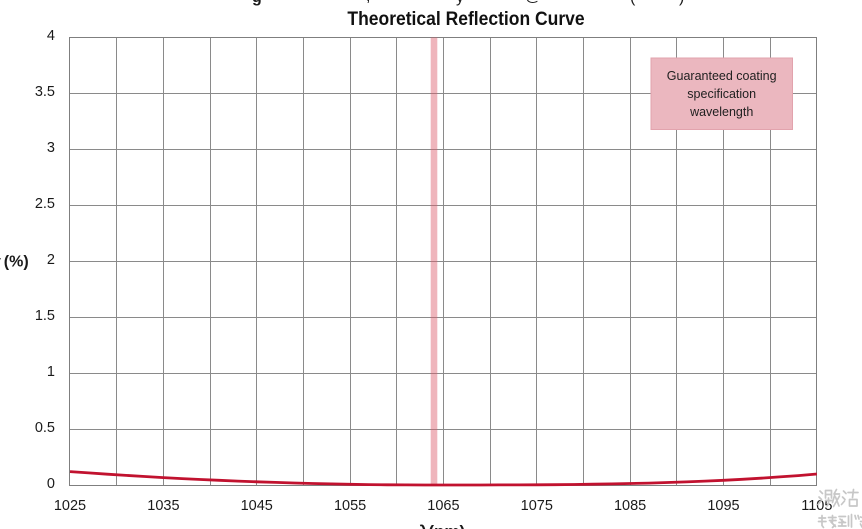 This screenshot has height=529, width=862. Describe the element at coordinates (163, 506) in the screenshot. I see `svg-text: 1035` at that location.